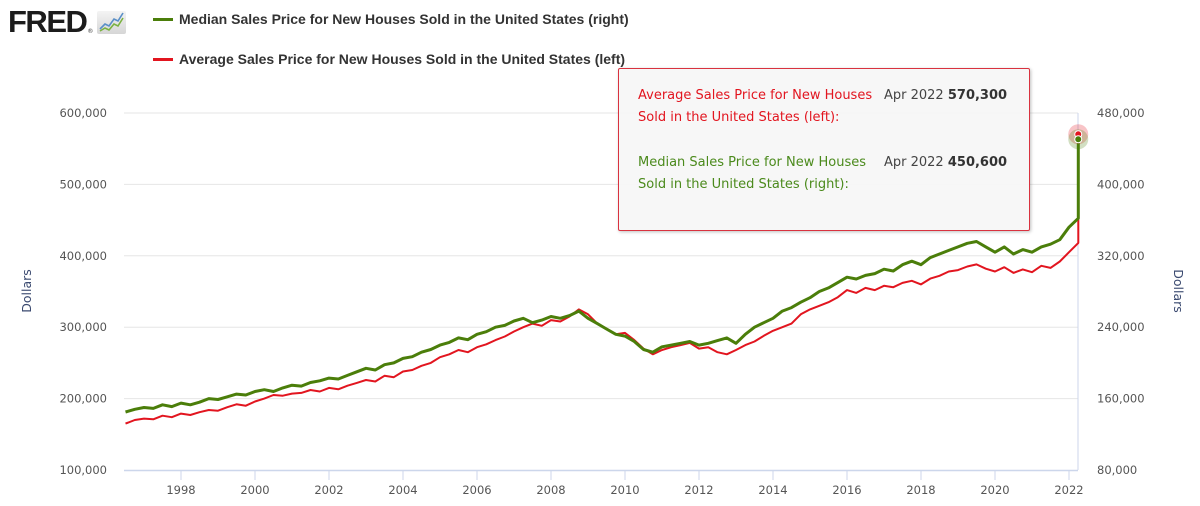  What do you see at coordinates (402, 490) in the screenshot?
I see `x-tick-label: 2004` at bounding box center [402, 490].